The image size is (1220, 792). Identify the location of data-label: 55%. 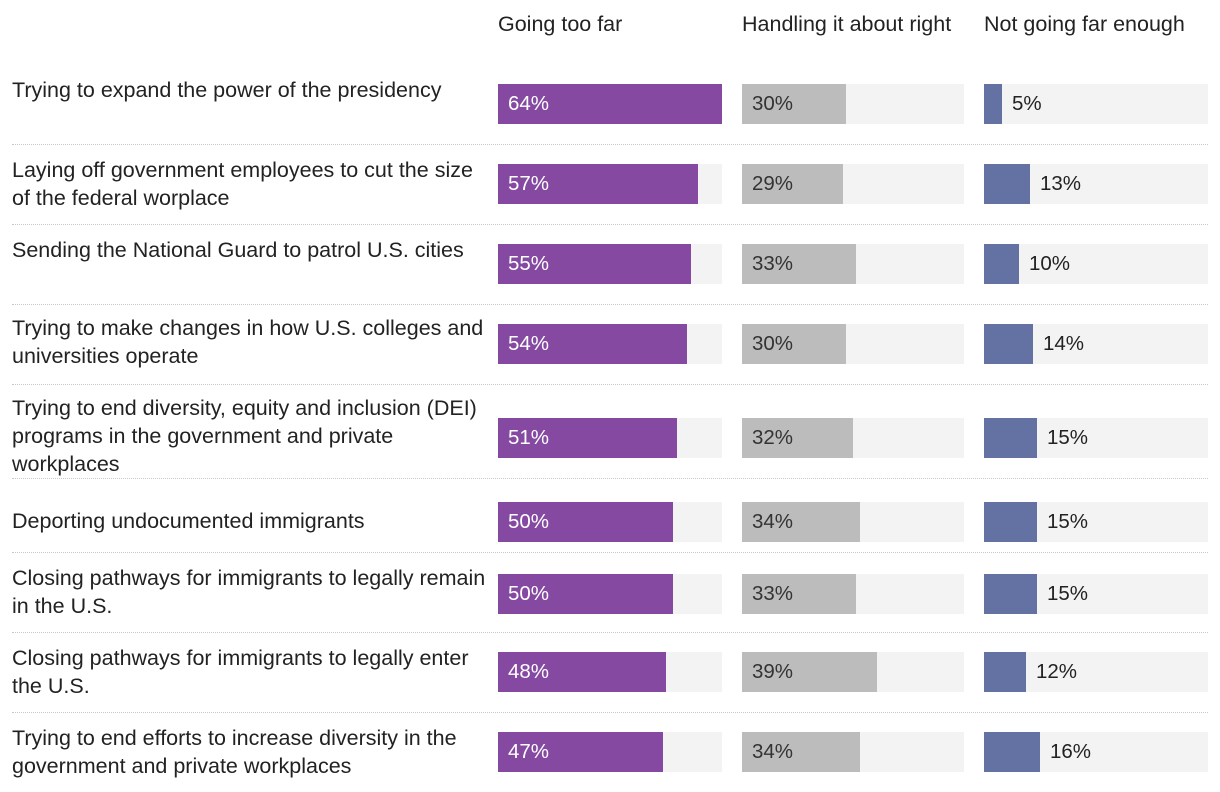
(529, 263).